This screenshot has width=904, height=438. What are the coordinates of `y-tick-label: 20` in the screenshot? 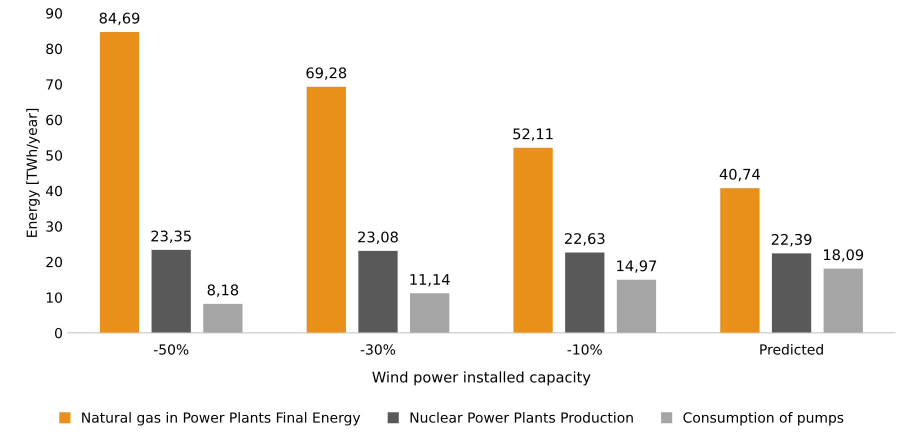 It's located at (54, 262).